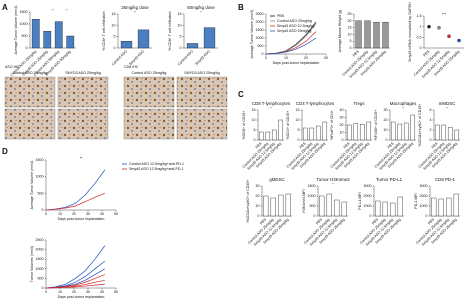  I want to click on y-tick-label: 15, so click(180, 14).